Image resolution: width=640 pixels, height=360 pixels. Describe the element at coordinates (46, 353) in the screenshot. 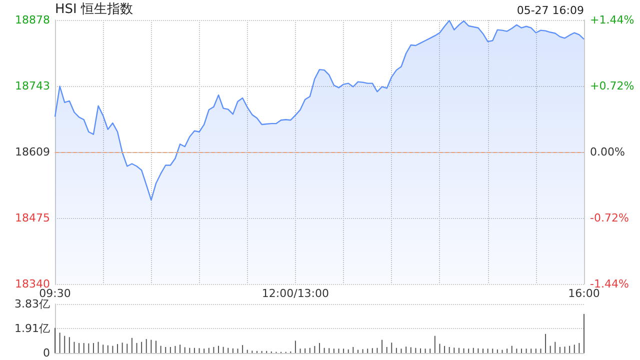

I see `y-tick-label: 0` at that location.